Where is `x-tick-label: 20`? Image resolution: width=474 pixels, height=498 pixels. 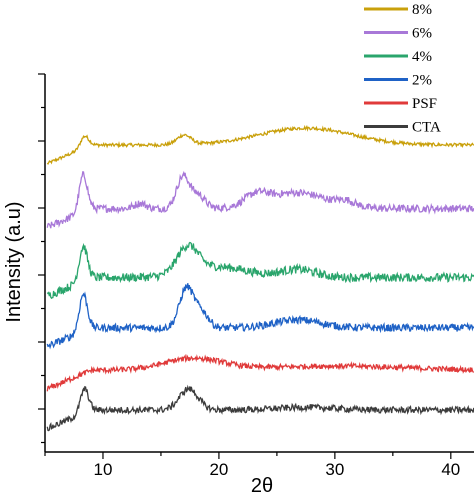
x-tick-label: 20 is located at coordinates (218, 469).